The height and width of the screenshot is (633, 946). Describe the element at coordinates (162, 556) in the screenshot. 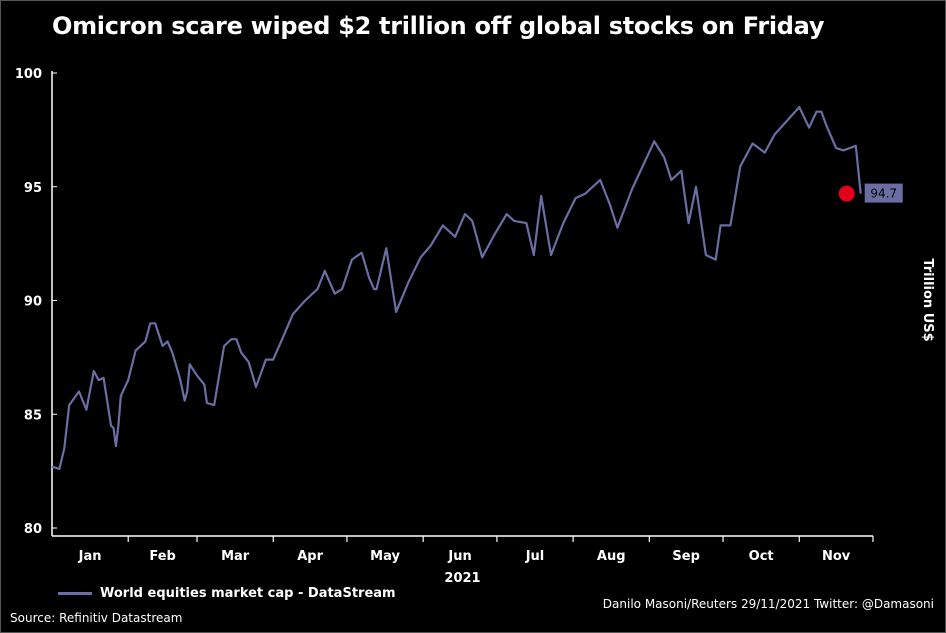

I see `x-tick-label: Feb` at that location.